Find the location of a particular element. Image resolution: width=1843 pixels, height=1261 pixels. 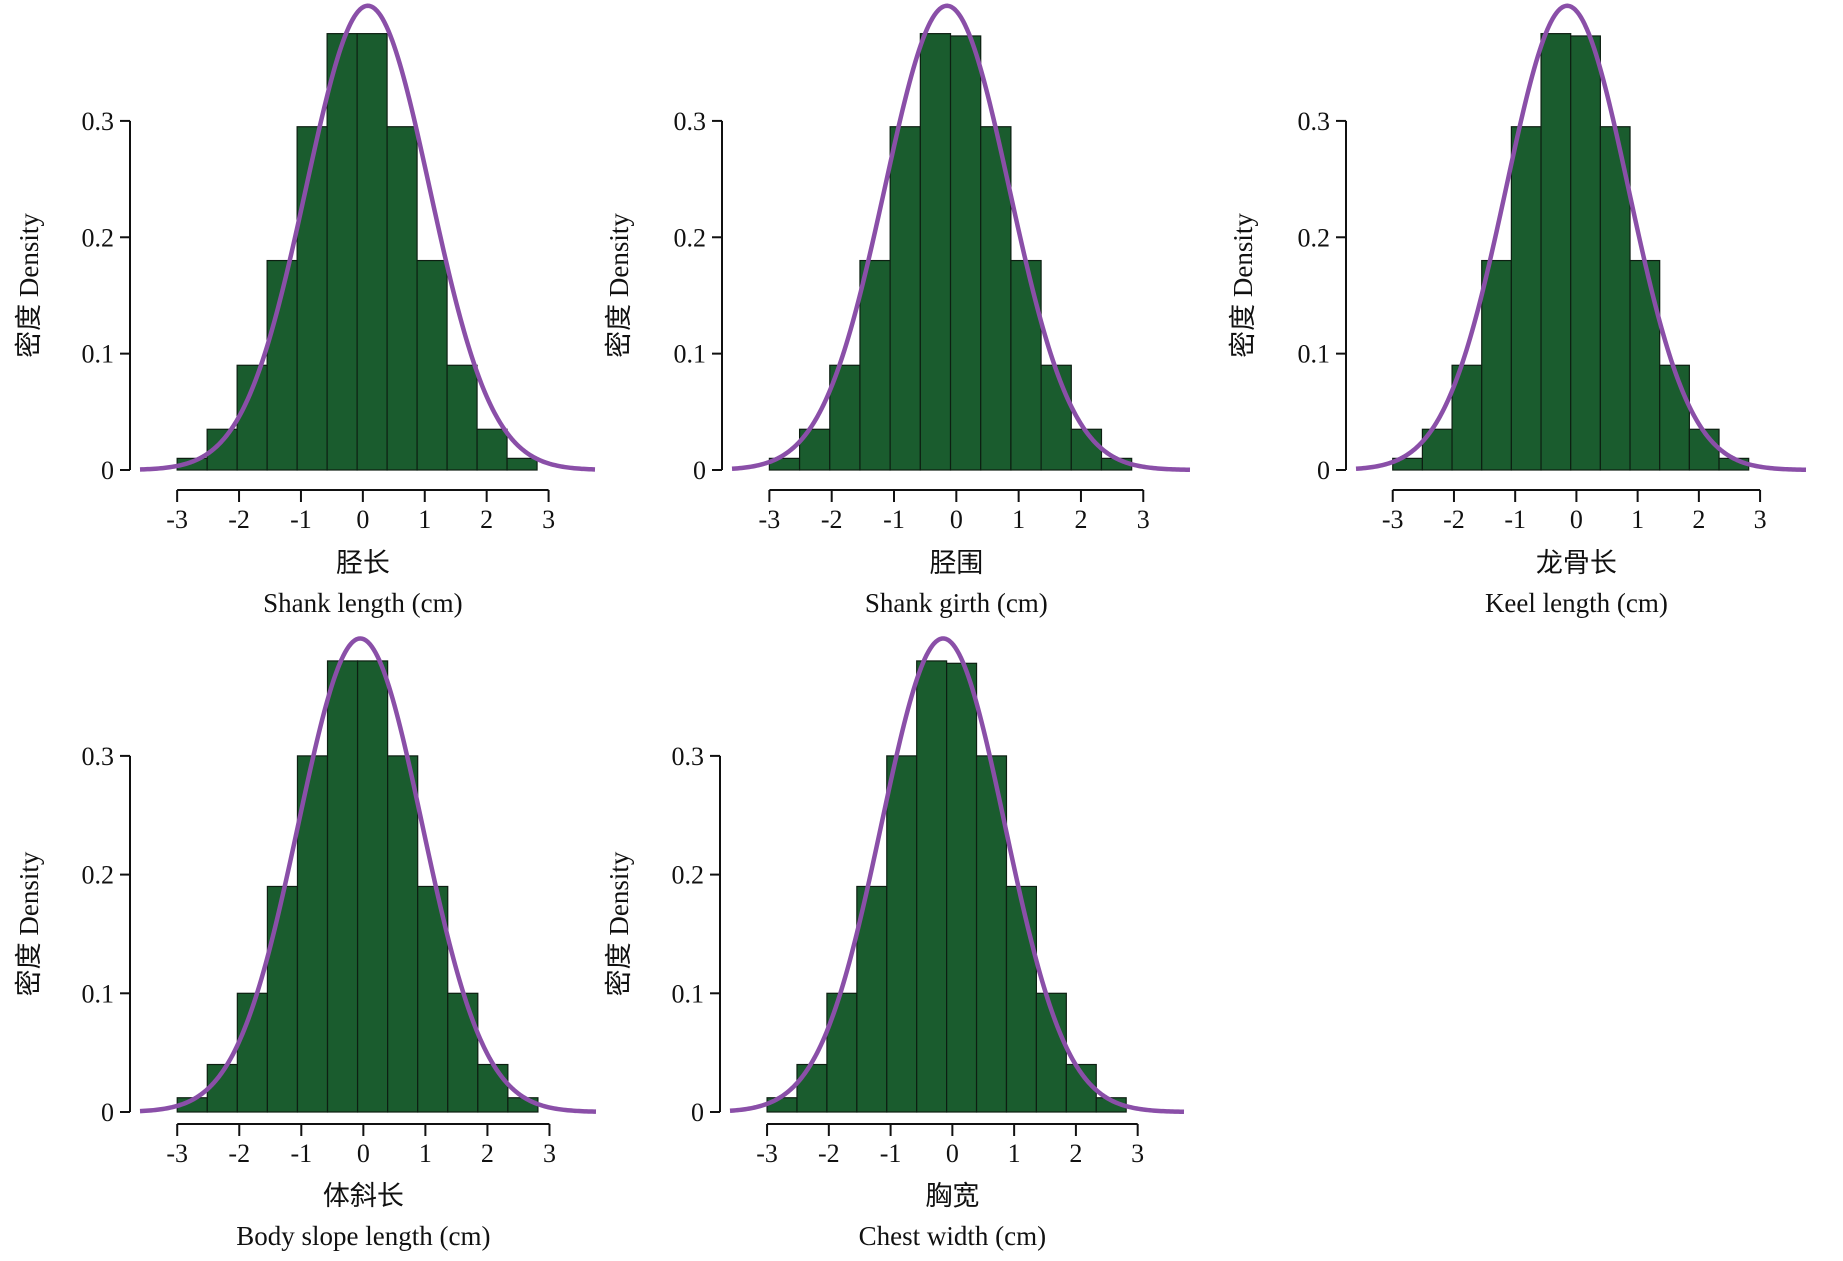

x-axis-label-cn: 体斜长 is located at coordinates (363, 1196).